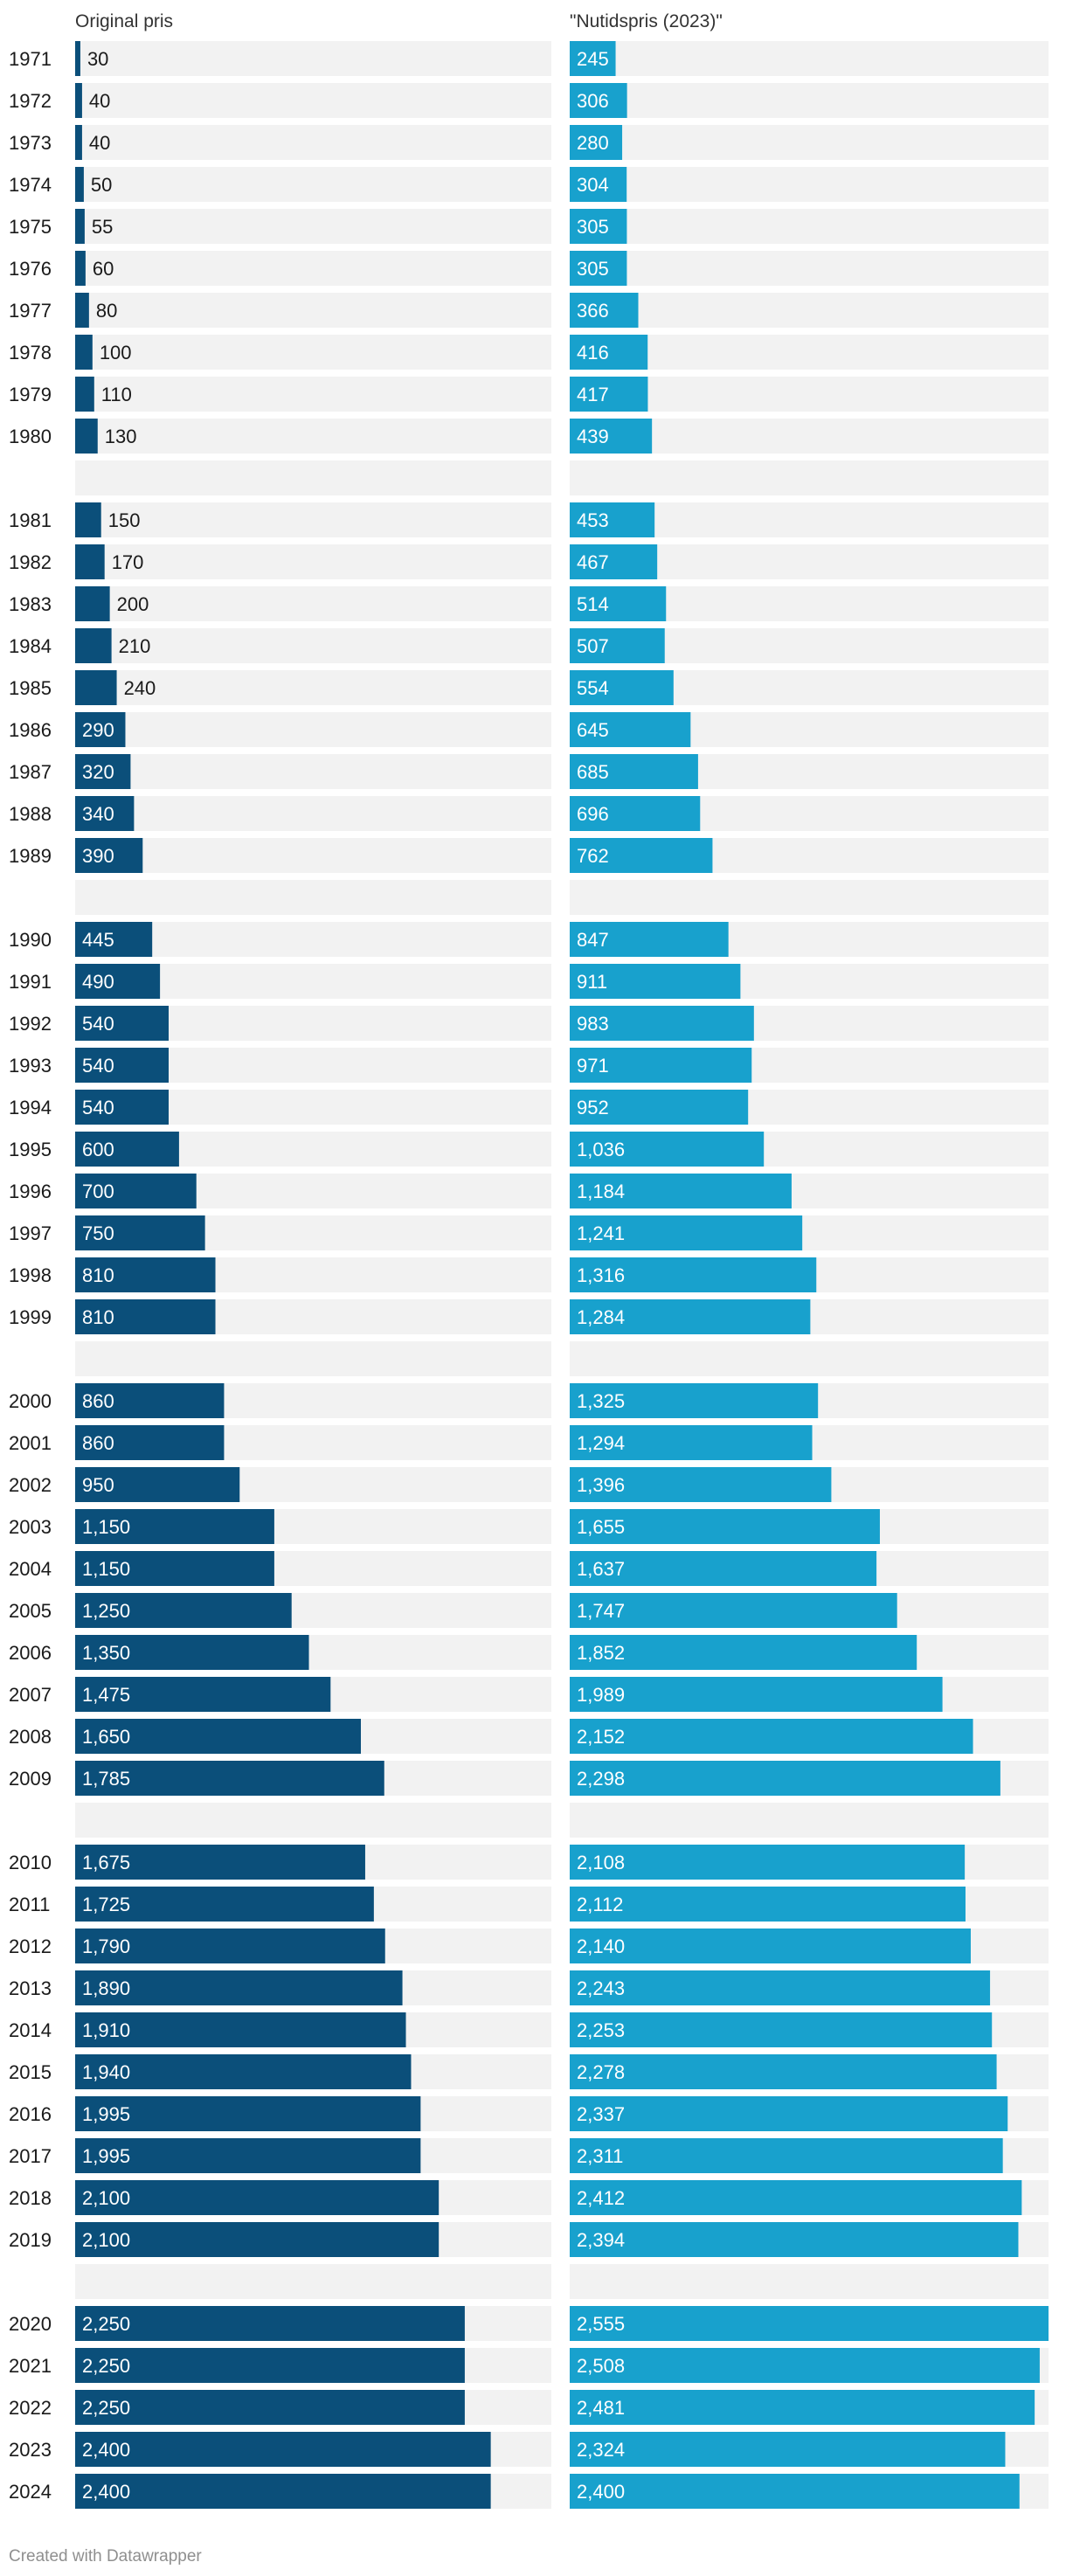 Image resolution: width=1066 pixels, height=2576 pixels. I want to click on year-label: 1972, so click(31, 101).